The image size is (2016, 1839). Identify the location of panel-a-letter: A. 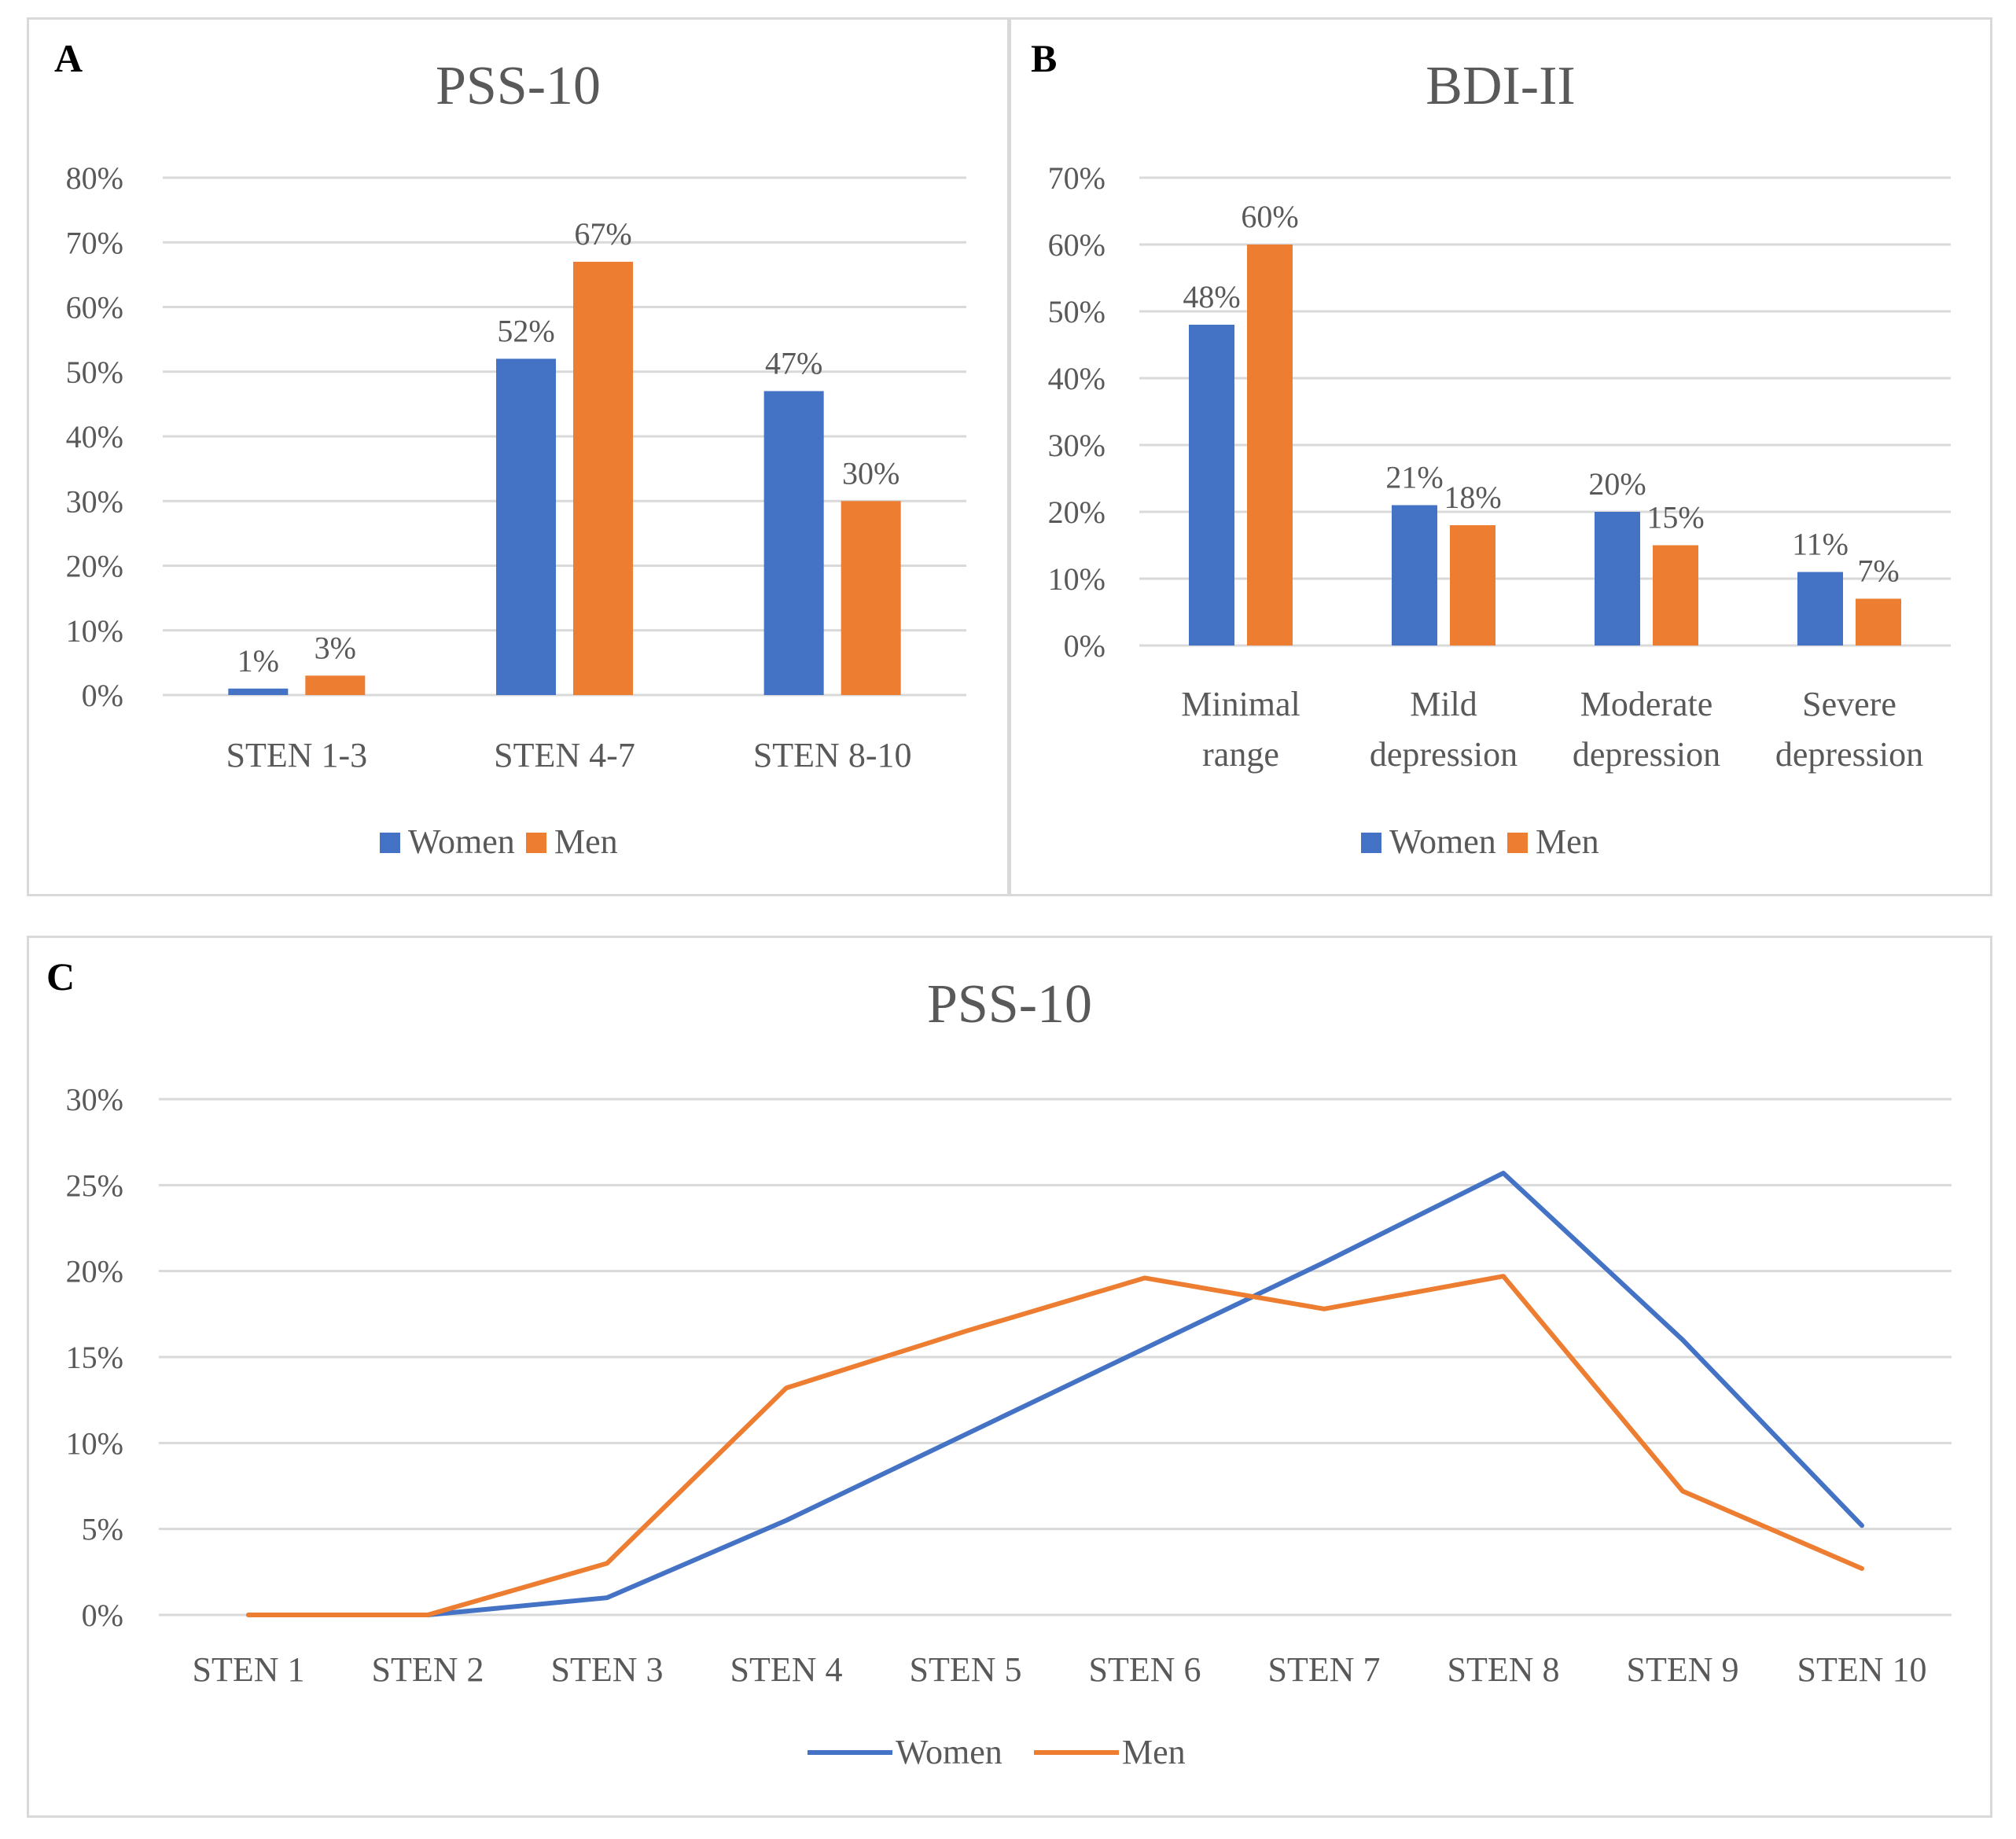
(68, 58).